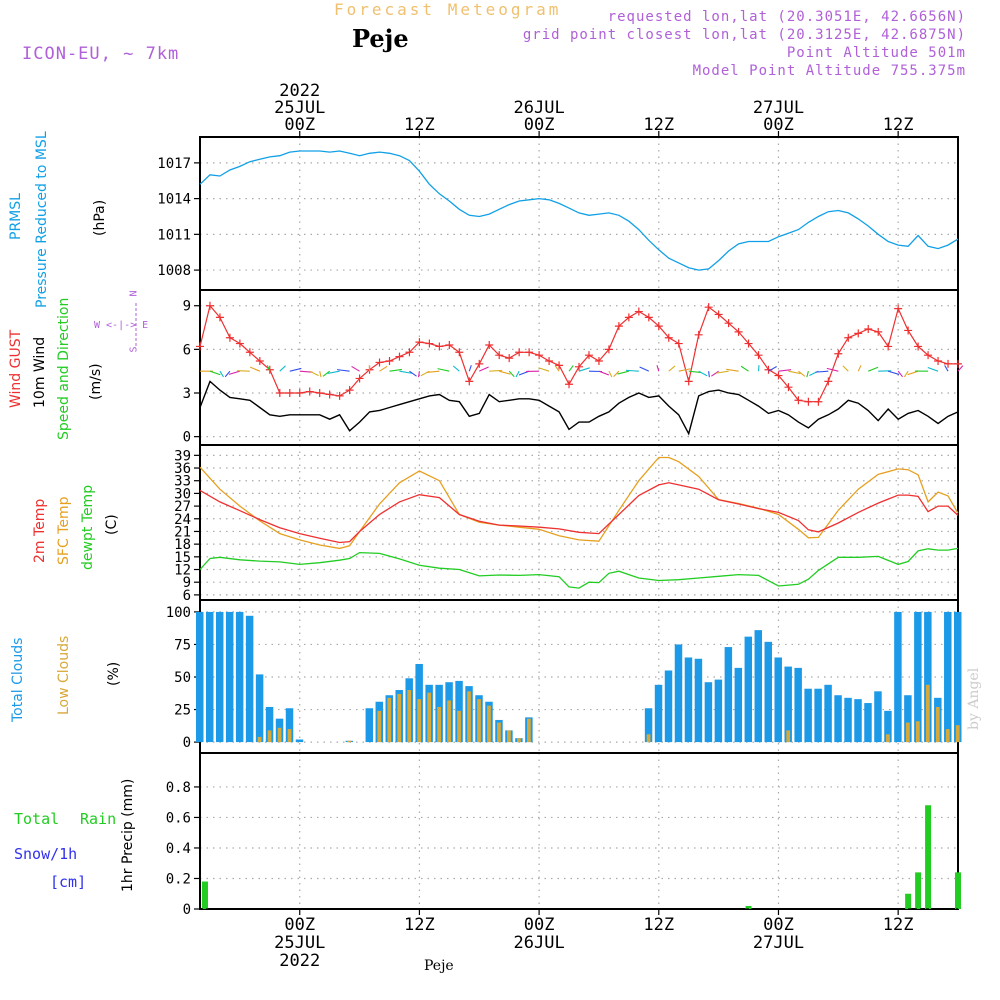  What do you see at coordinates (178, 879) in the screenshot?
I see `y-tick-label: 0.2` at bounding box center [178, 879].